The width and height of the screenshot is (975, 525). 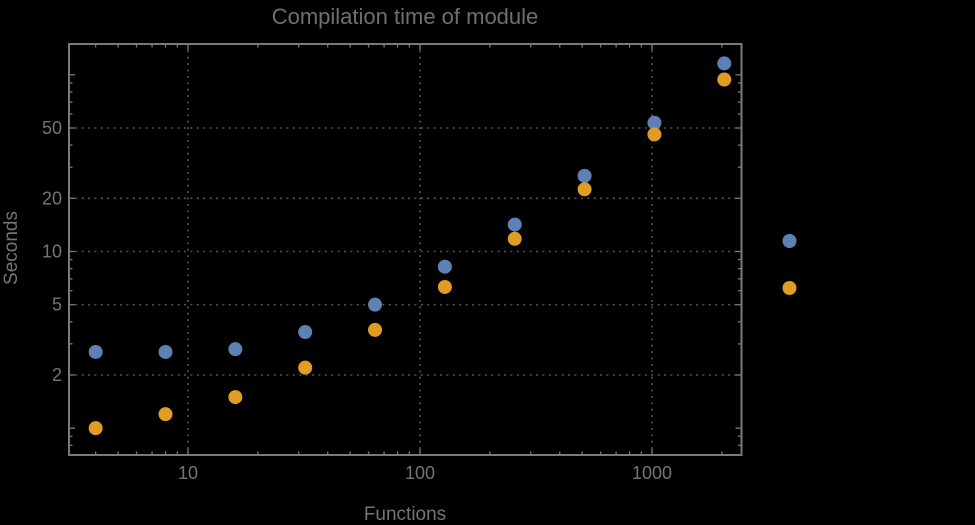 What do you see at coordinates (188, 473) in the screenshot?
I see `x-tick-label: 10` at bounding box center [188, 473].